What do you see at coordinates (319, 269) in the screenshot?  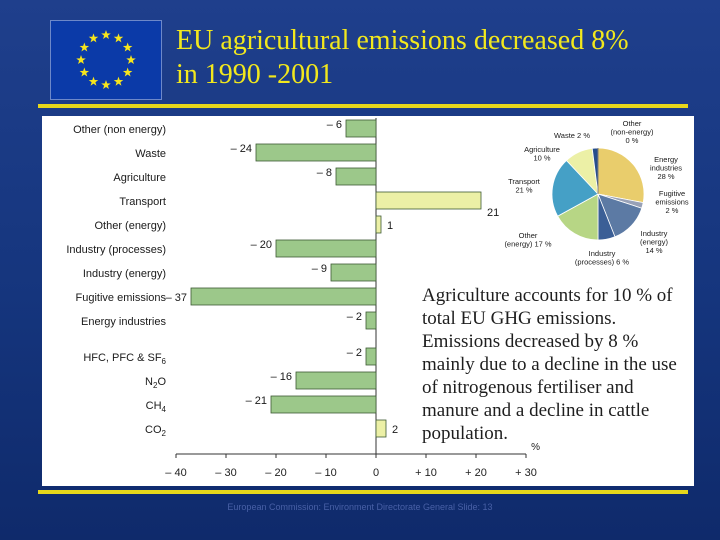 I see `bar-value-label: – 9` at bounding box center [319, 269].